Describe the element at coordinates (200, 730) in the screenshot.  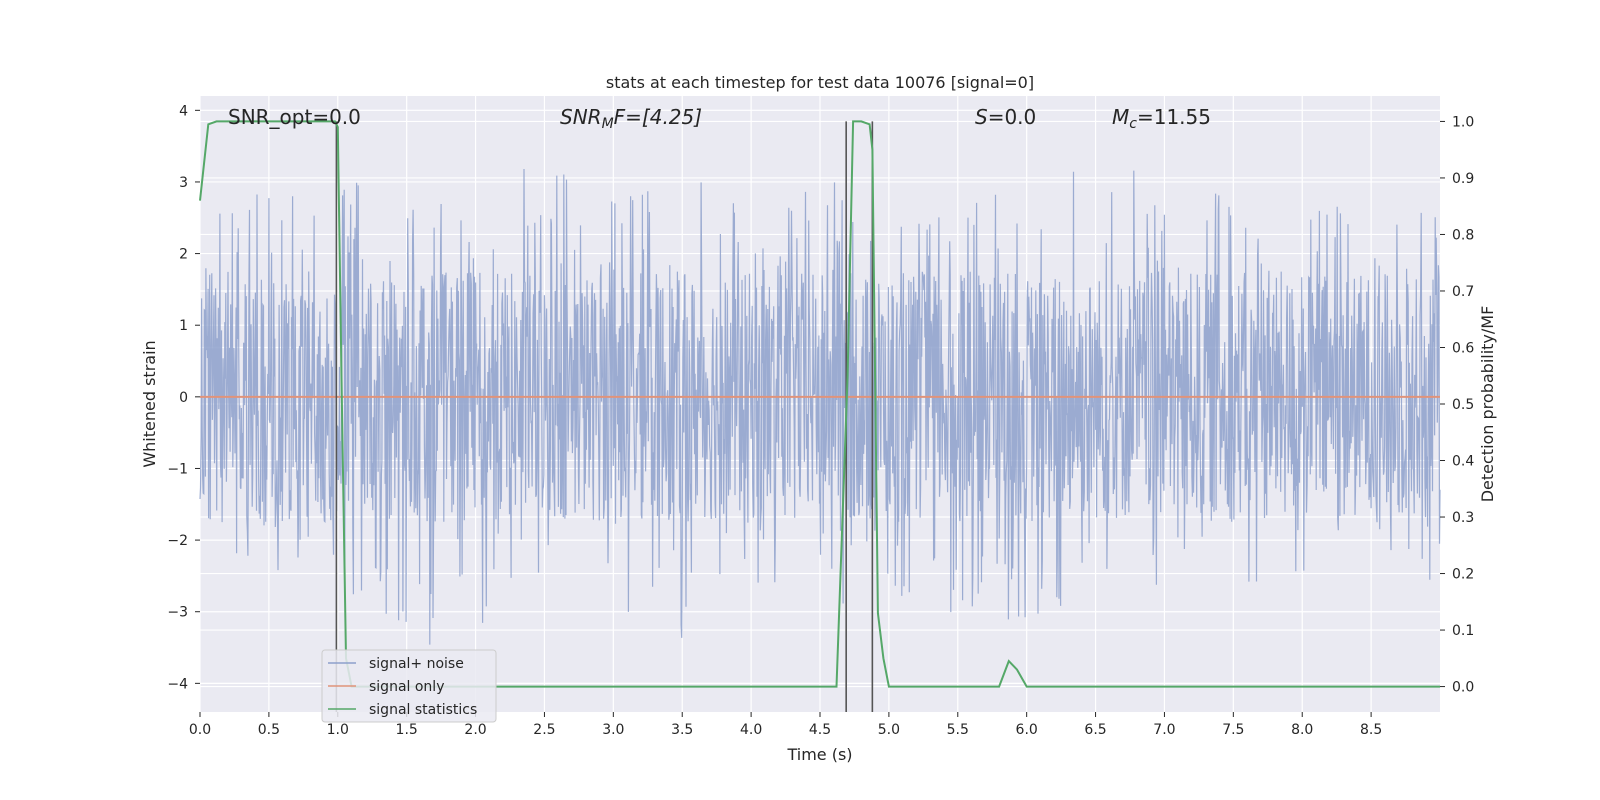
I see `x-tick-label: 0.0` at that location.